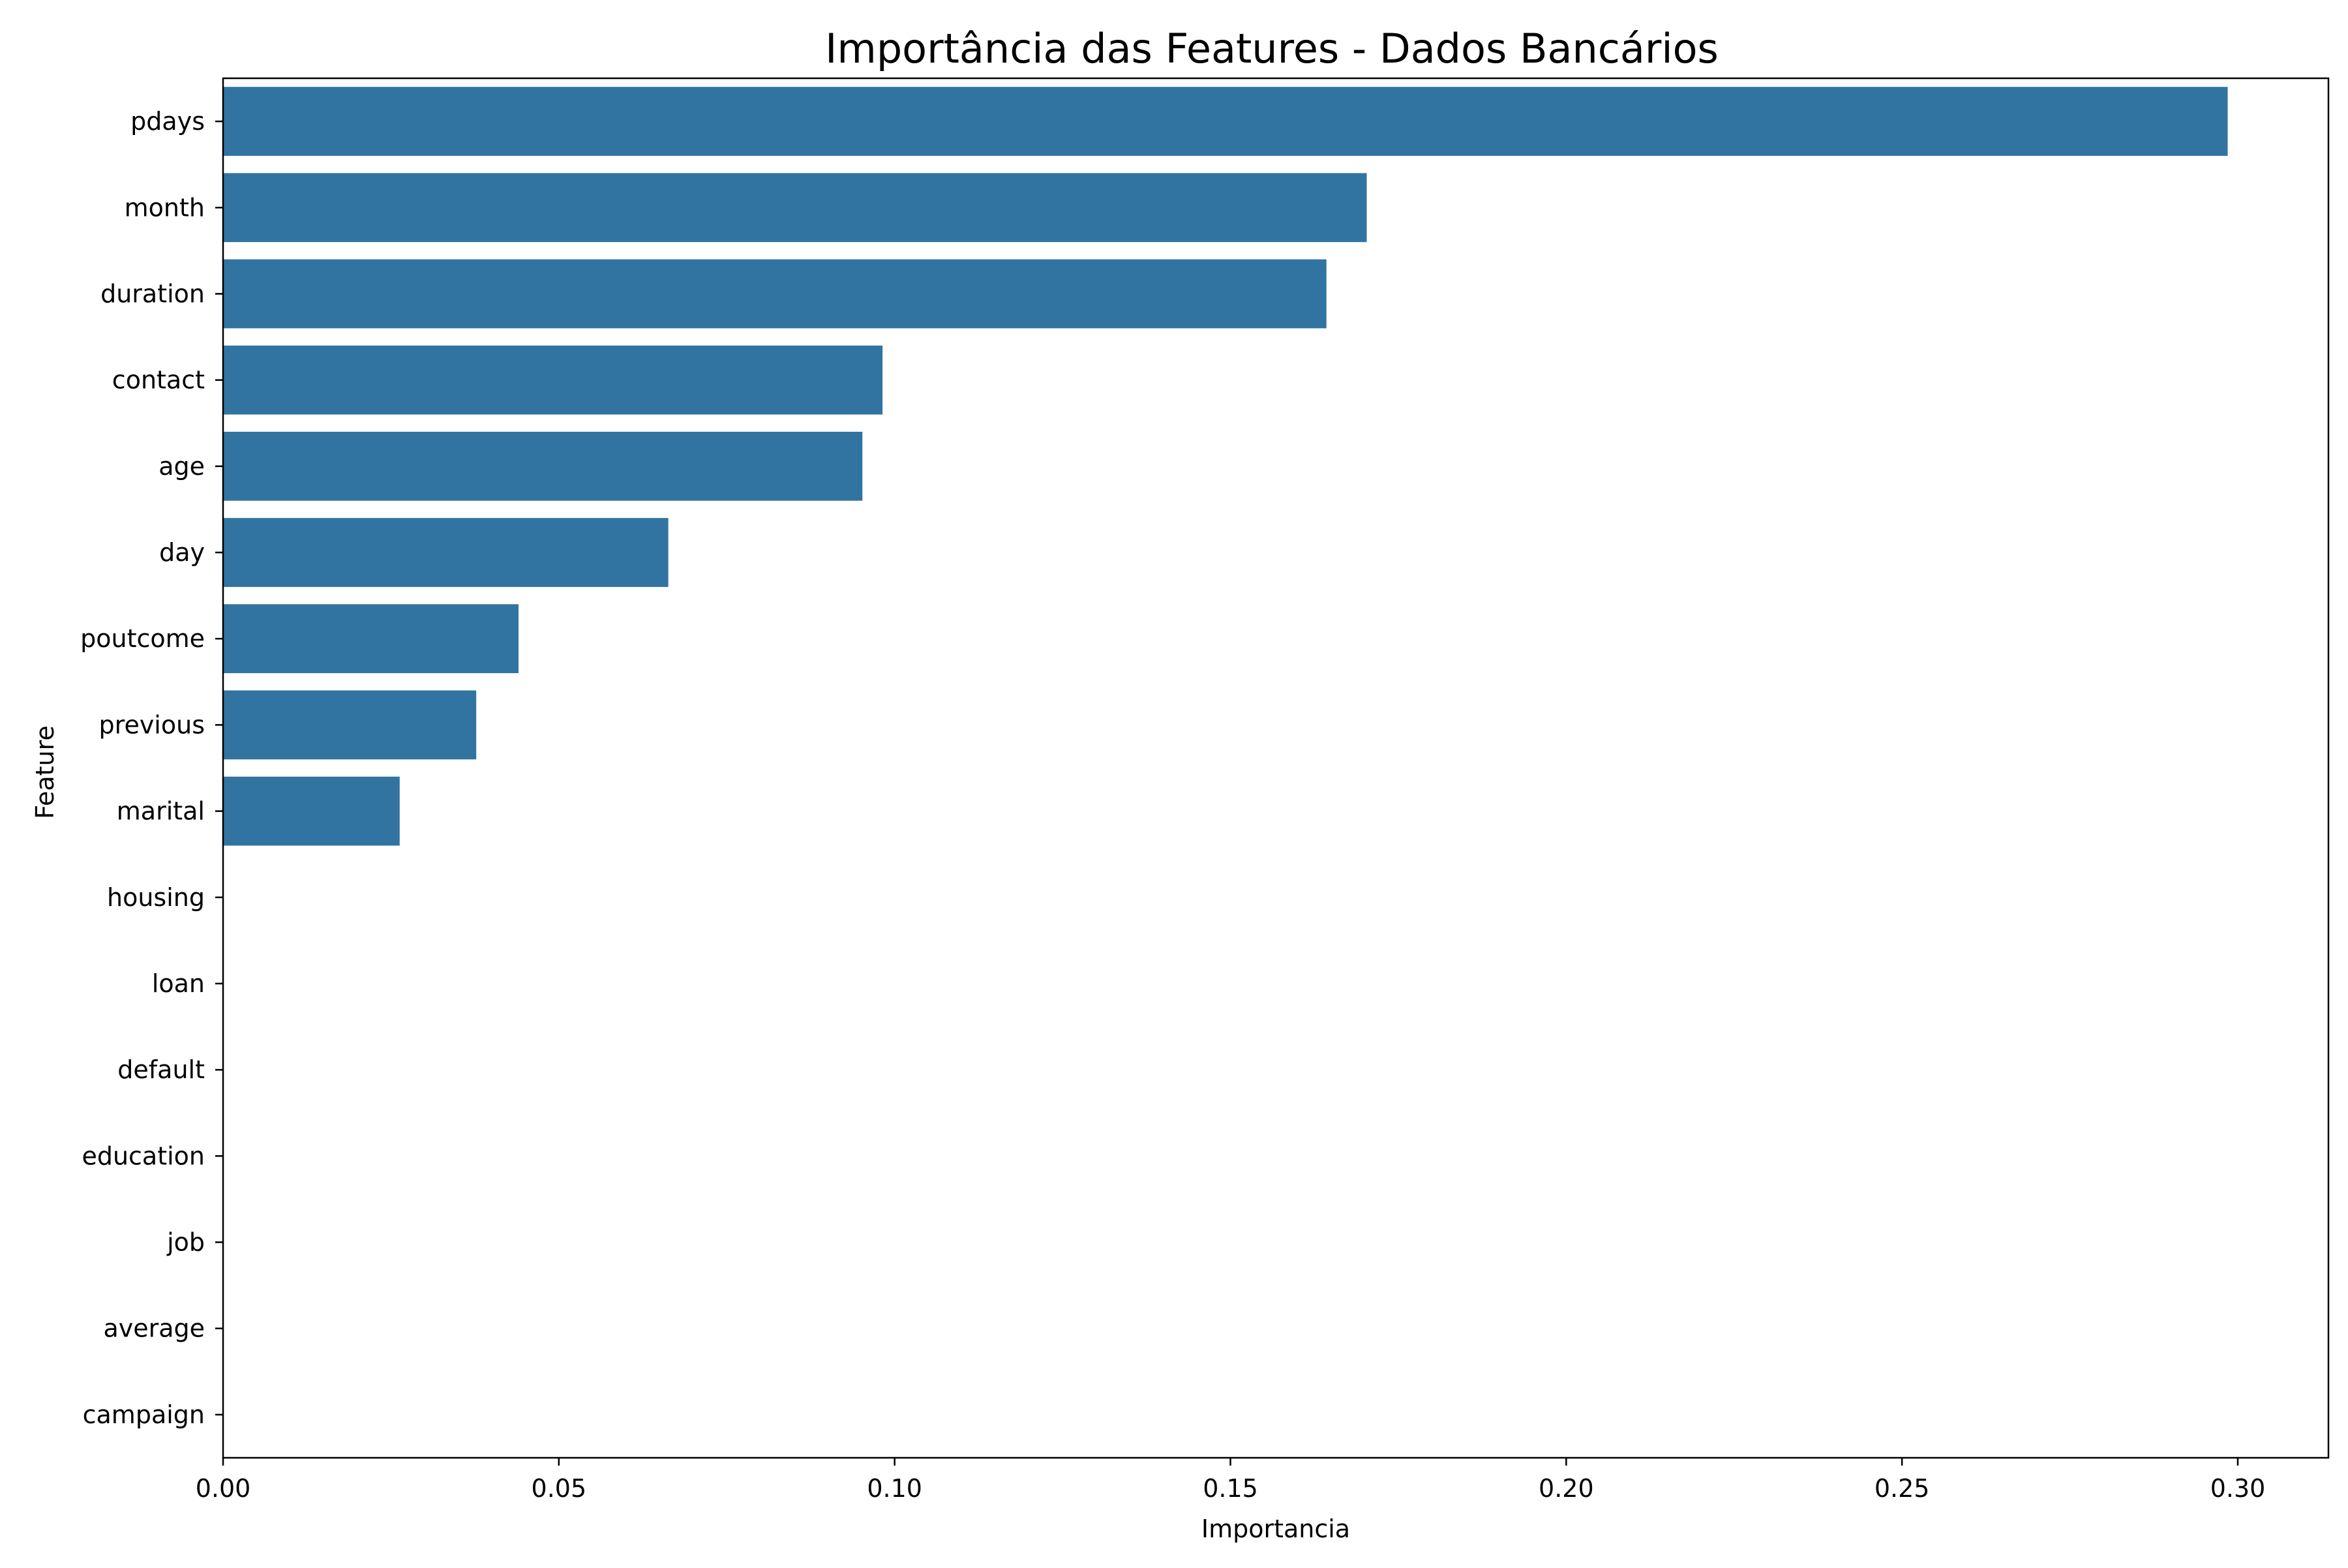  I want to click on y-tick-label: previous, so click(152, 724).